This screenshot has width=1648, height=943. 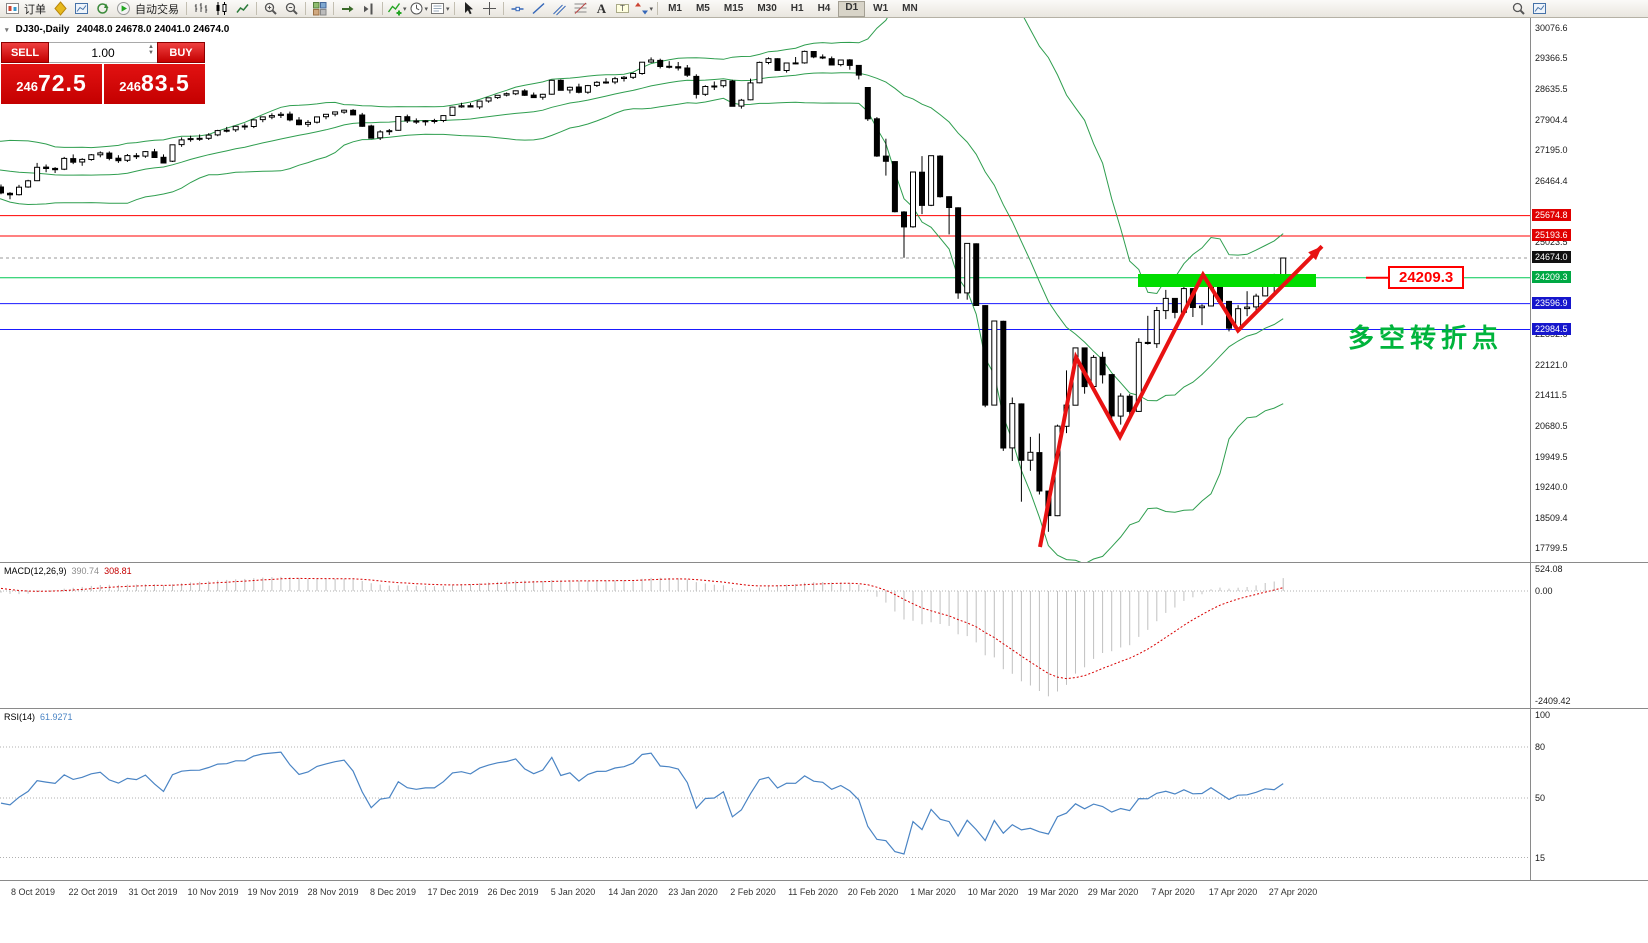 What do you see at coordinates (1551, 365) in the screenshot?
I see `price-tick: 22121.0` at bounding box center [1551, 365].